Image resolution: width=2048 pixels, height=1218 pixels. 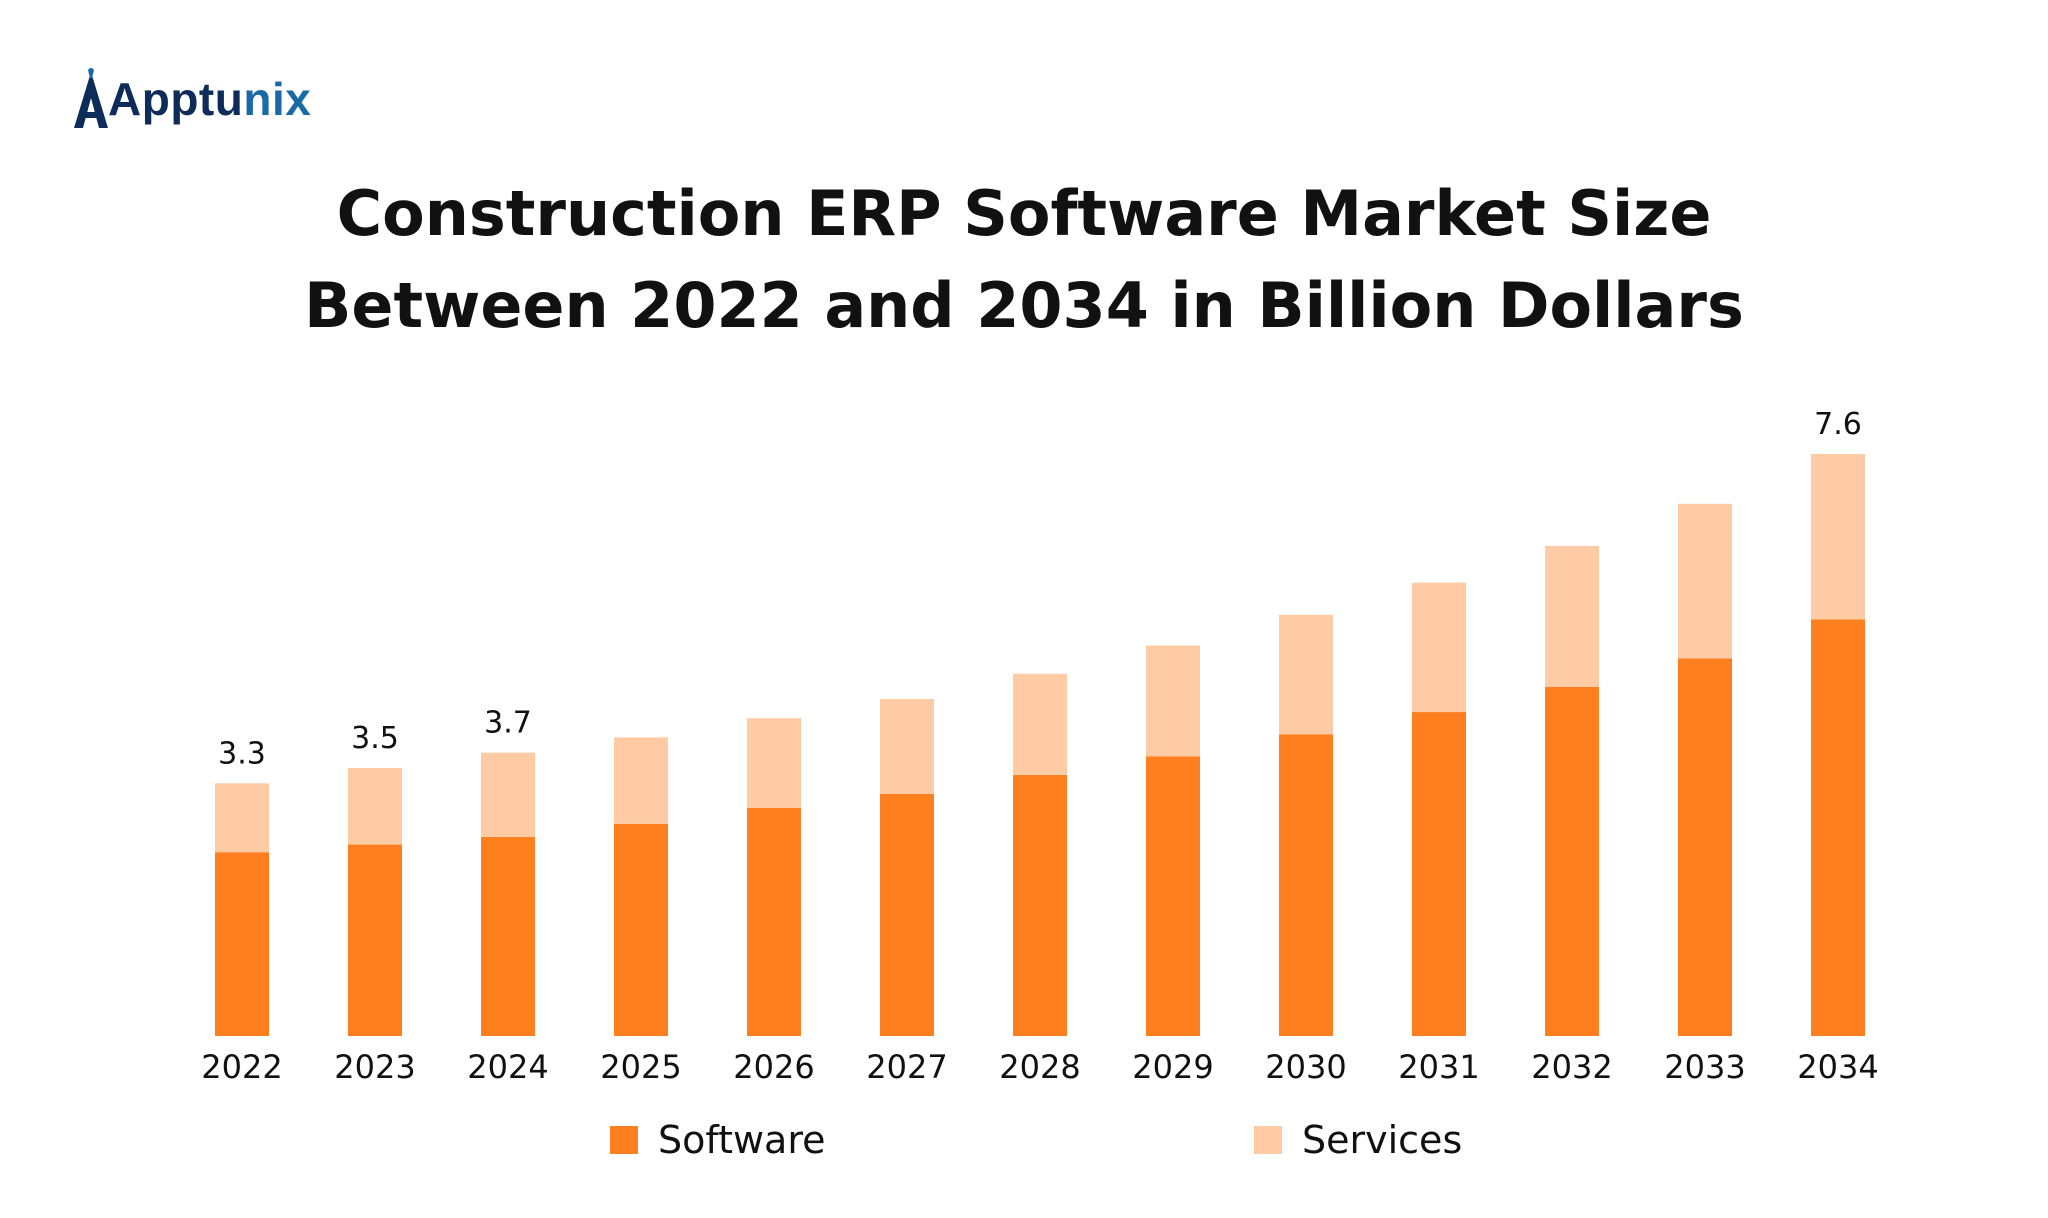 What do you see at coordinates (374, 1067) in the screenshot?
I see `x-tick-label-2023: 2023` at bounding box center [374, 1067].